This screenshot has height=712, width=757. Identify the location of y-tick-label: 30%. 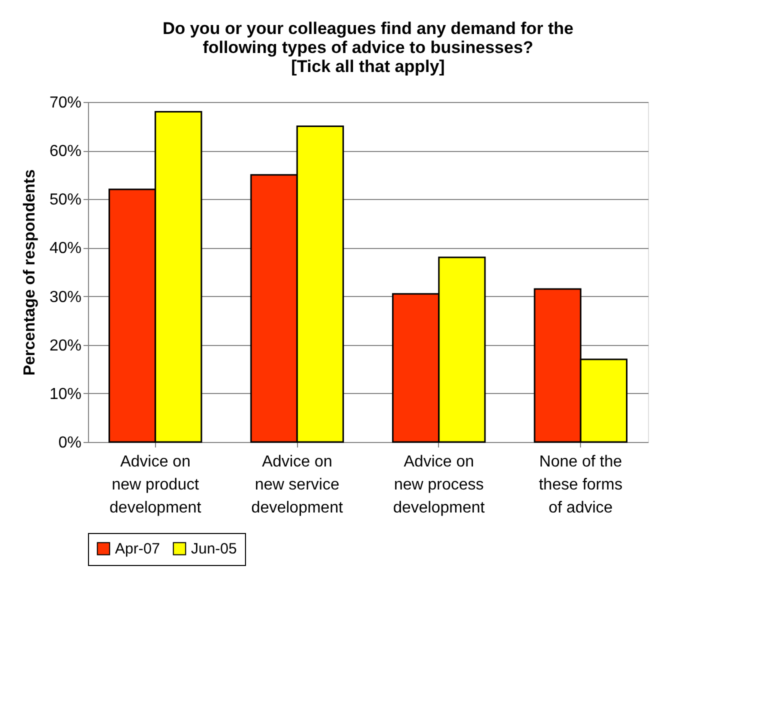
(65, 297).